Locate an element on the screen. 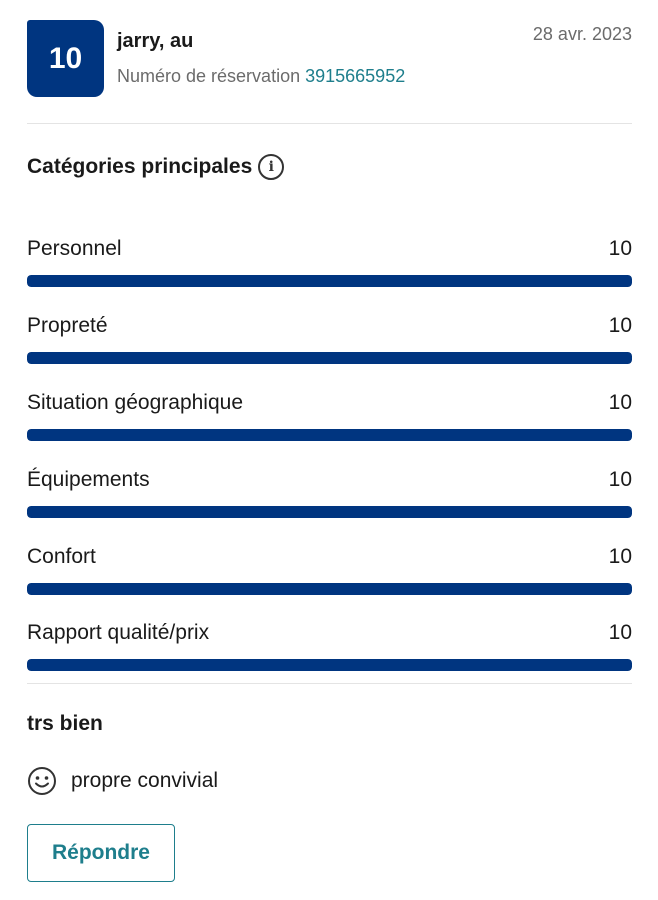 The height and width of the screenshot is (900, 658). smiley-icon is located at coordinates (42, 781).